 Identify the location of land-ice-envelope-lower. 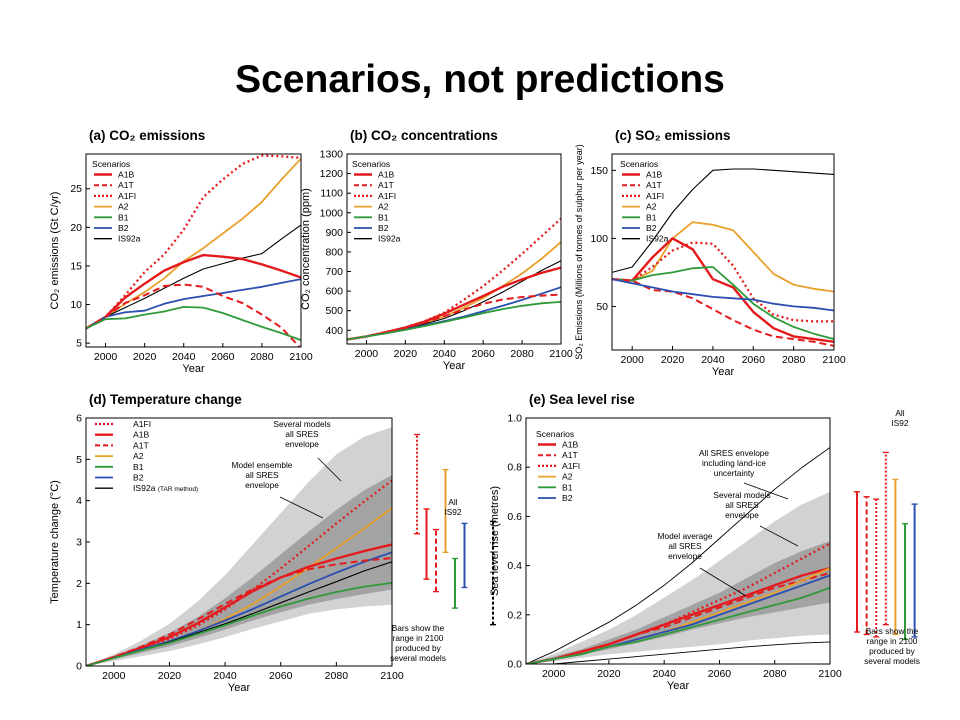
(678, 652).